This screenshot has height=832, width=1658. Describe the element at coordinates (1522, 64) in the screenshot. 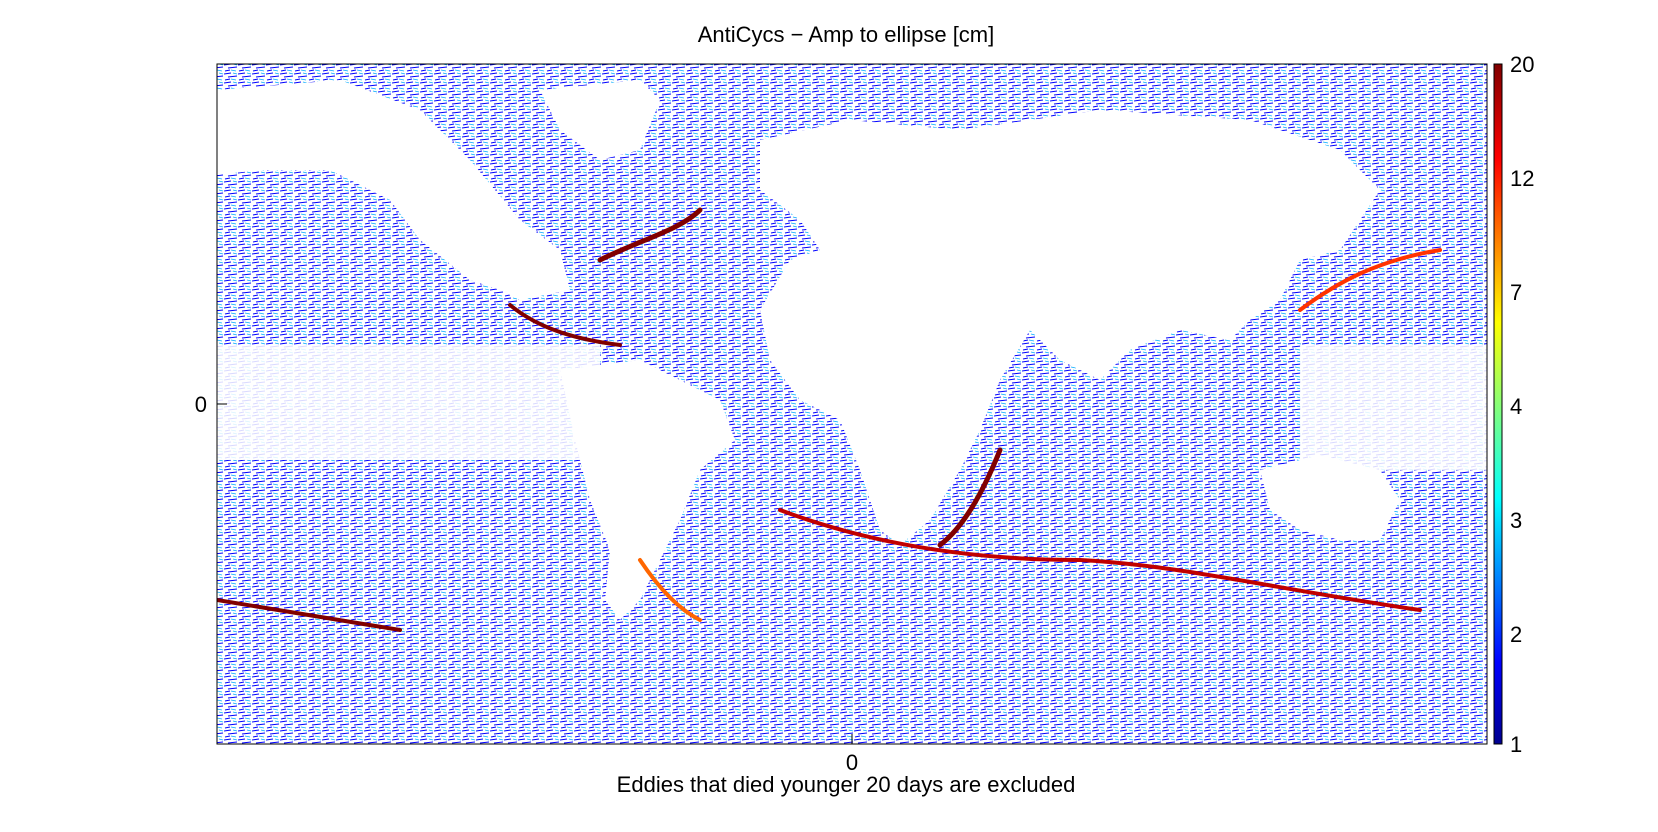

I see `colorbar-tick-20: 20` at that location.